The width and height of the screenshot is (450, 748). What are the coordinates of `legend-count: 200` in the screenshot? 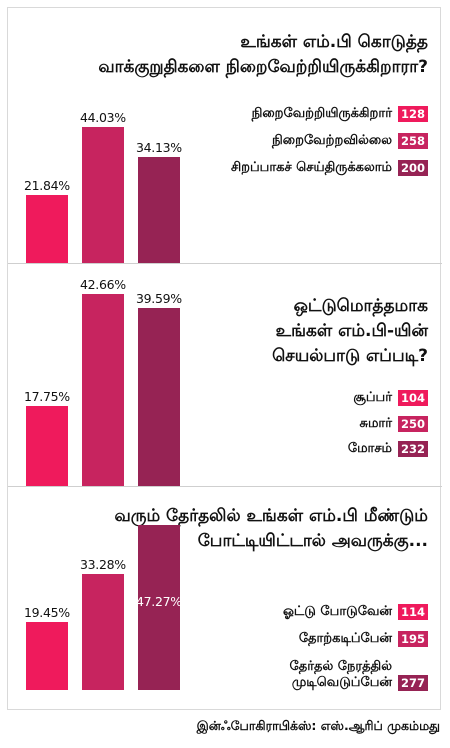 It's located at (413, 168).